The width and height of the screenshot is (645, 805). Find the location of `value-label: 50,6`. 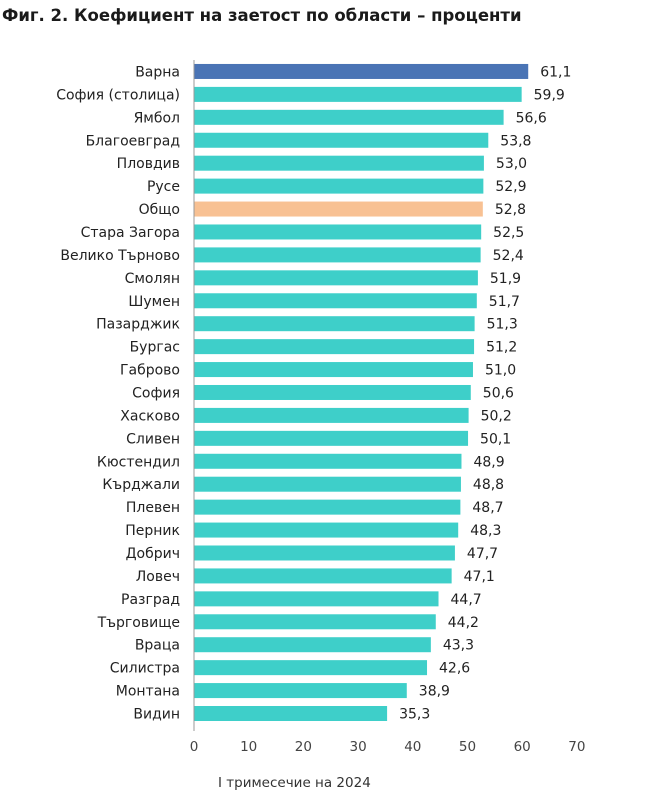

value-label: 50,6 is located at coordinates (498, 393).